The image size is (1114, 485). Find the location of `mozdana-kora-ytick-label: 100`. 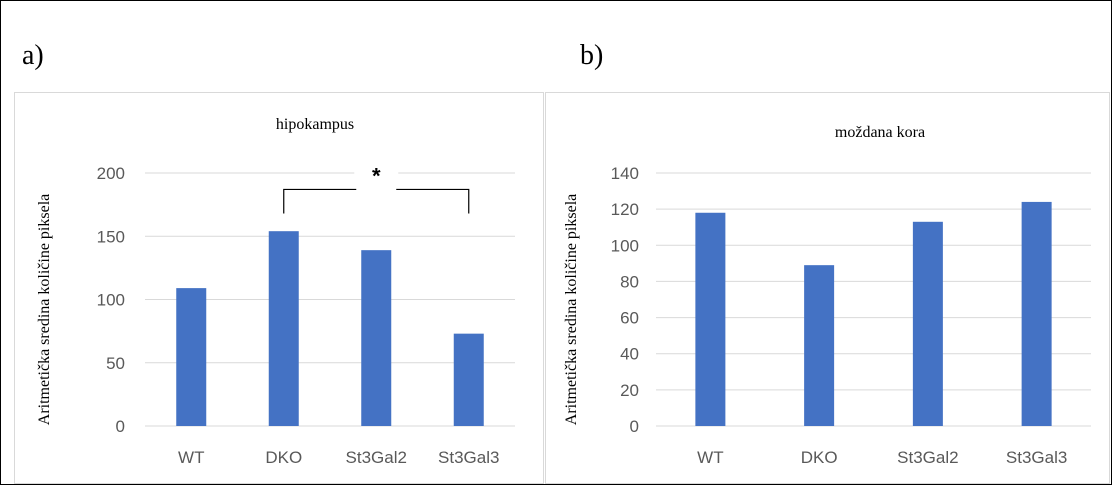

mozdana-kora-ytick-label: 100 is located at coordinates (625, 245).